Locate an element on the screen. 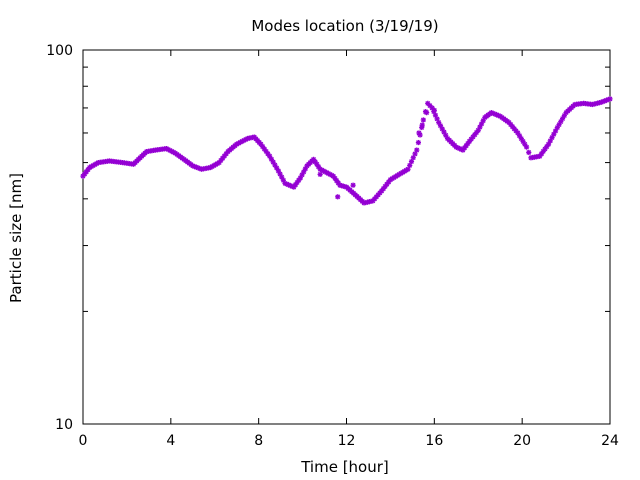 The image size is (640, 480). y-tick-label: 100 is located at coordinates (59, 51).